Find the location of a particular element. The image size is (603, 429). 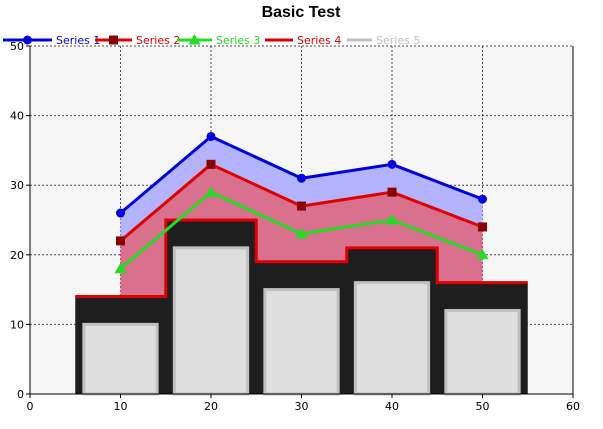

x-tick-label: 50 is located at coordinates (483, 406).